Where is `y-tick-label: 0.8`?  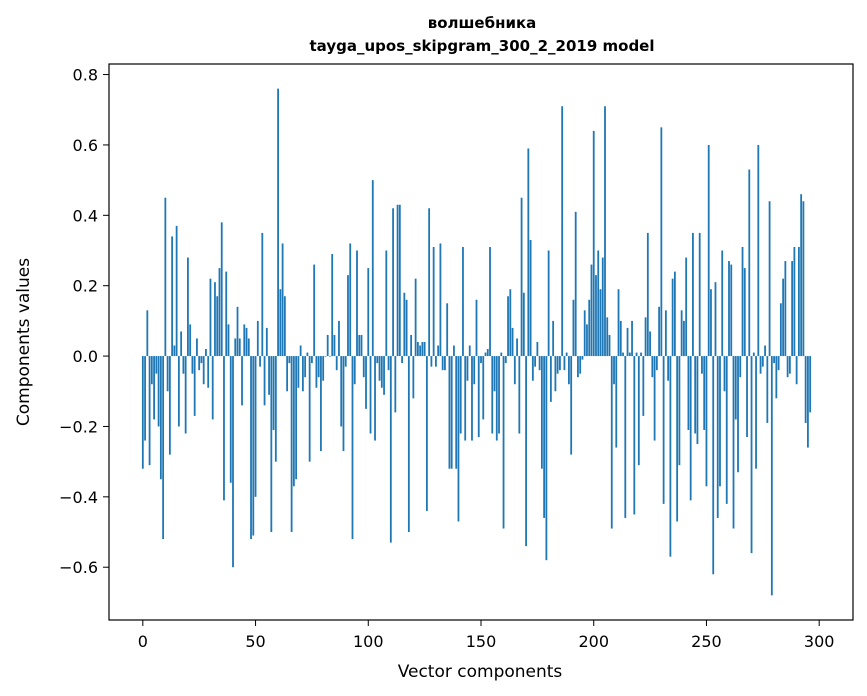 y-tick-label: 0.8 is located at coordinates (85, 75).